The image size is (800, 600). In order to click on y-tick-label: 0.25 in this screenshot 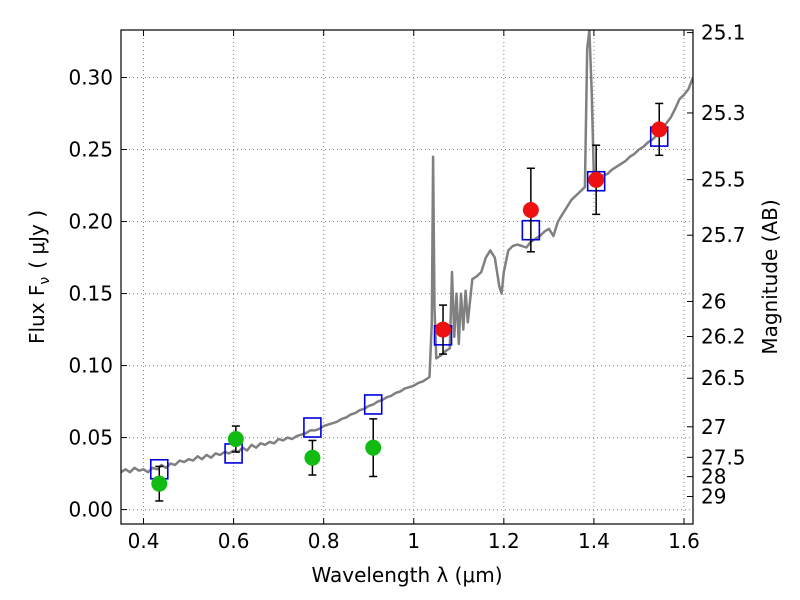, I will do `click(90, 150)`.